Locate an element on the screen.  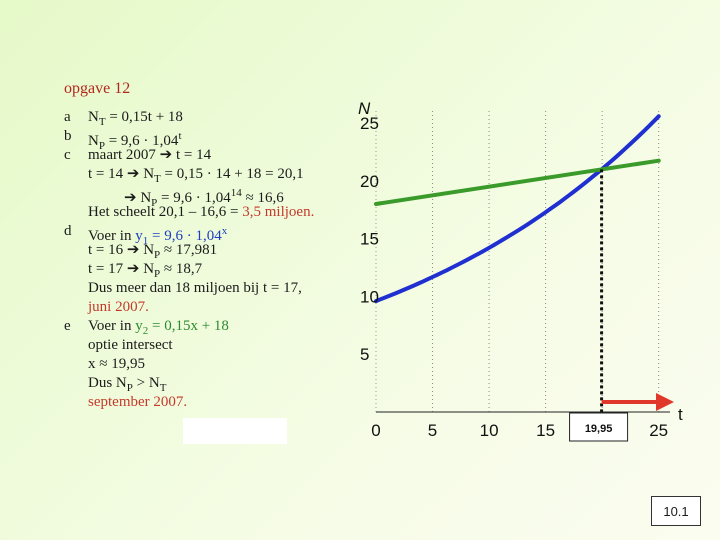
line-text: optie intersect is located at coordinates (130, 345).